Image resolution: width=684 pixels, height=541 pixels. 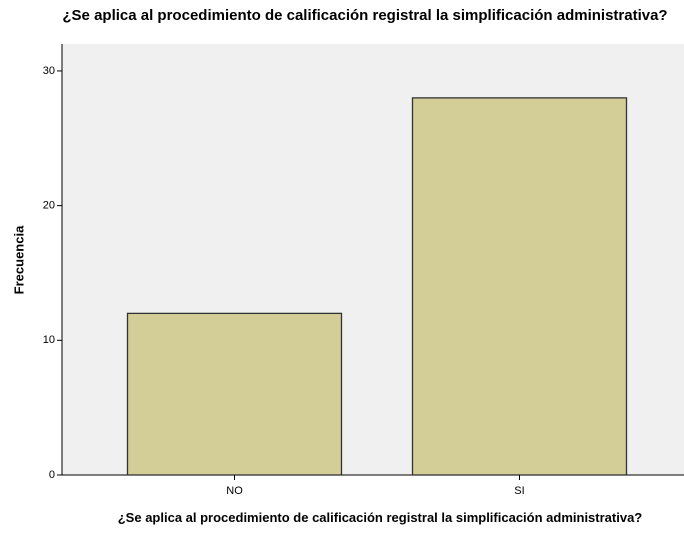 I want to click on y-tick-label: 30, so click(x=49, y=71).